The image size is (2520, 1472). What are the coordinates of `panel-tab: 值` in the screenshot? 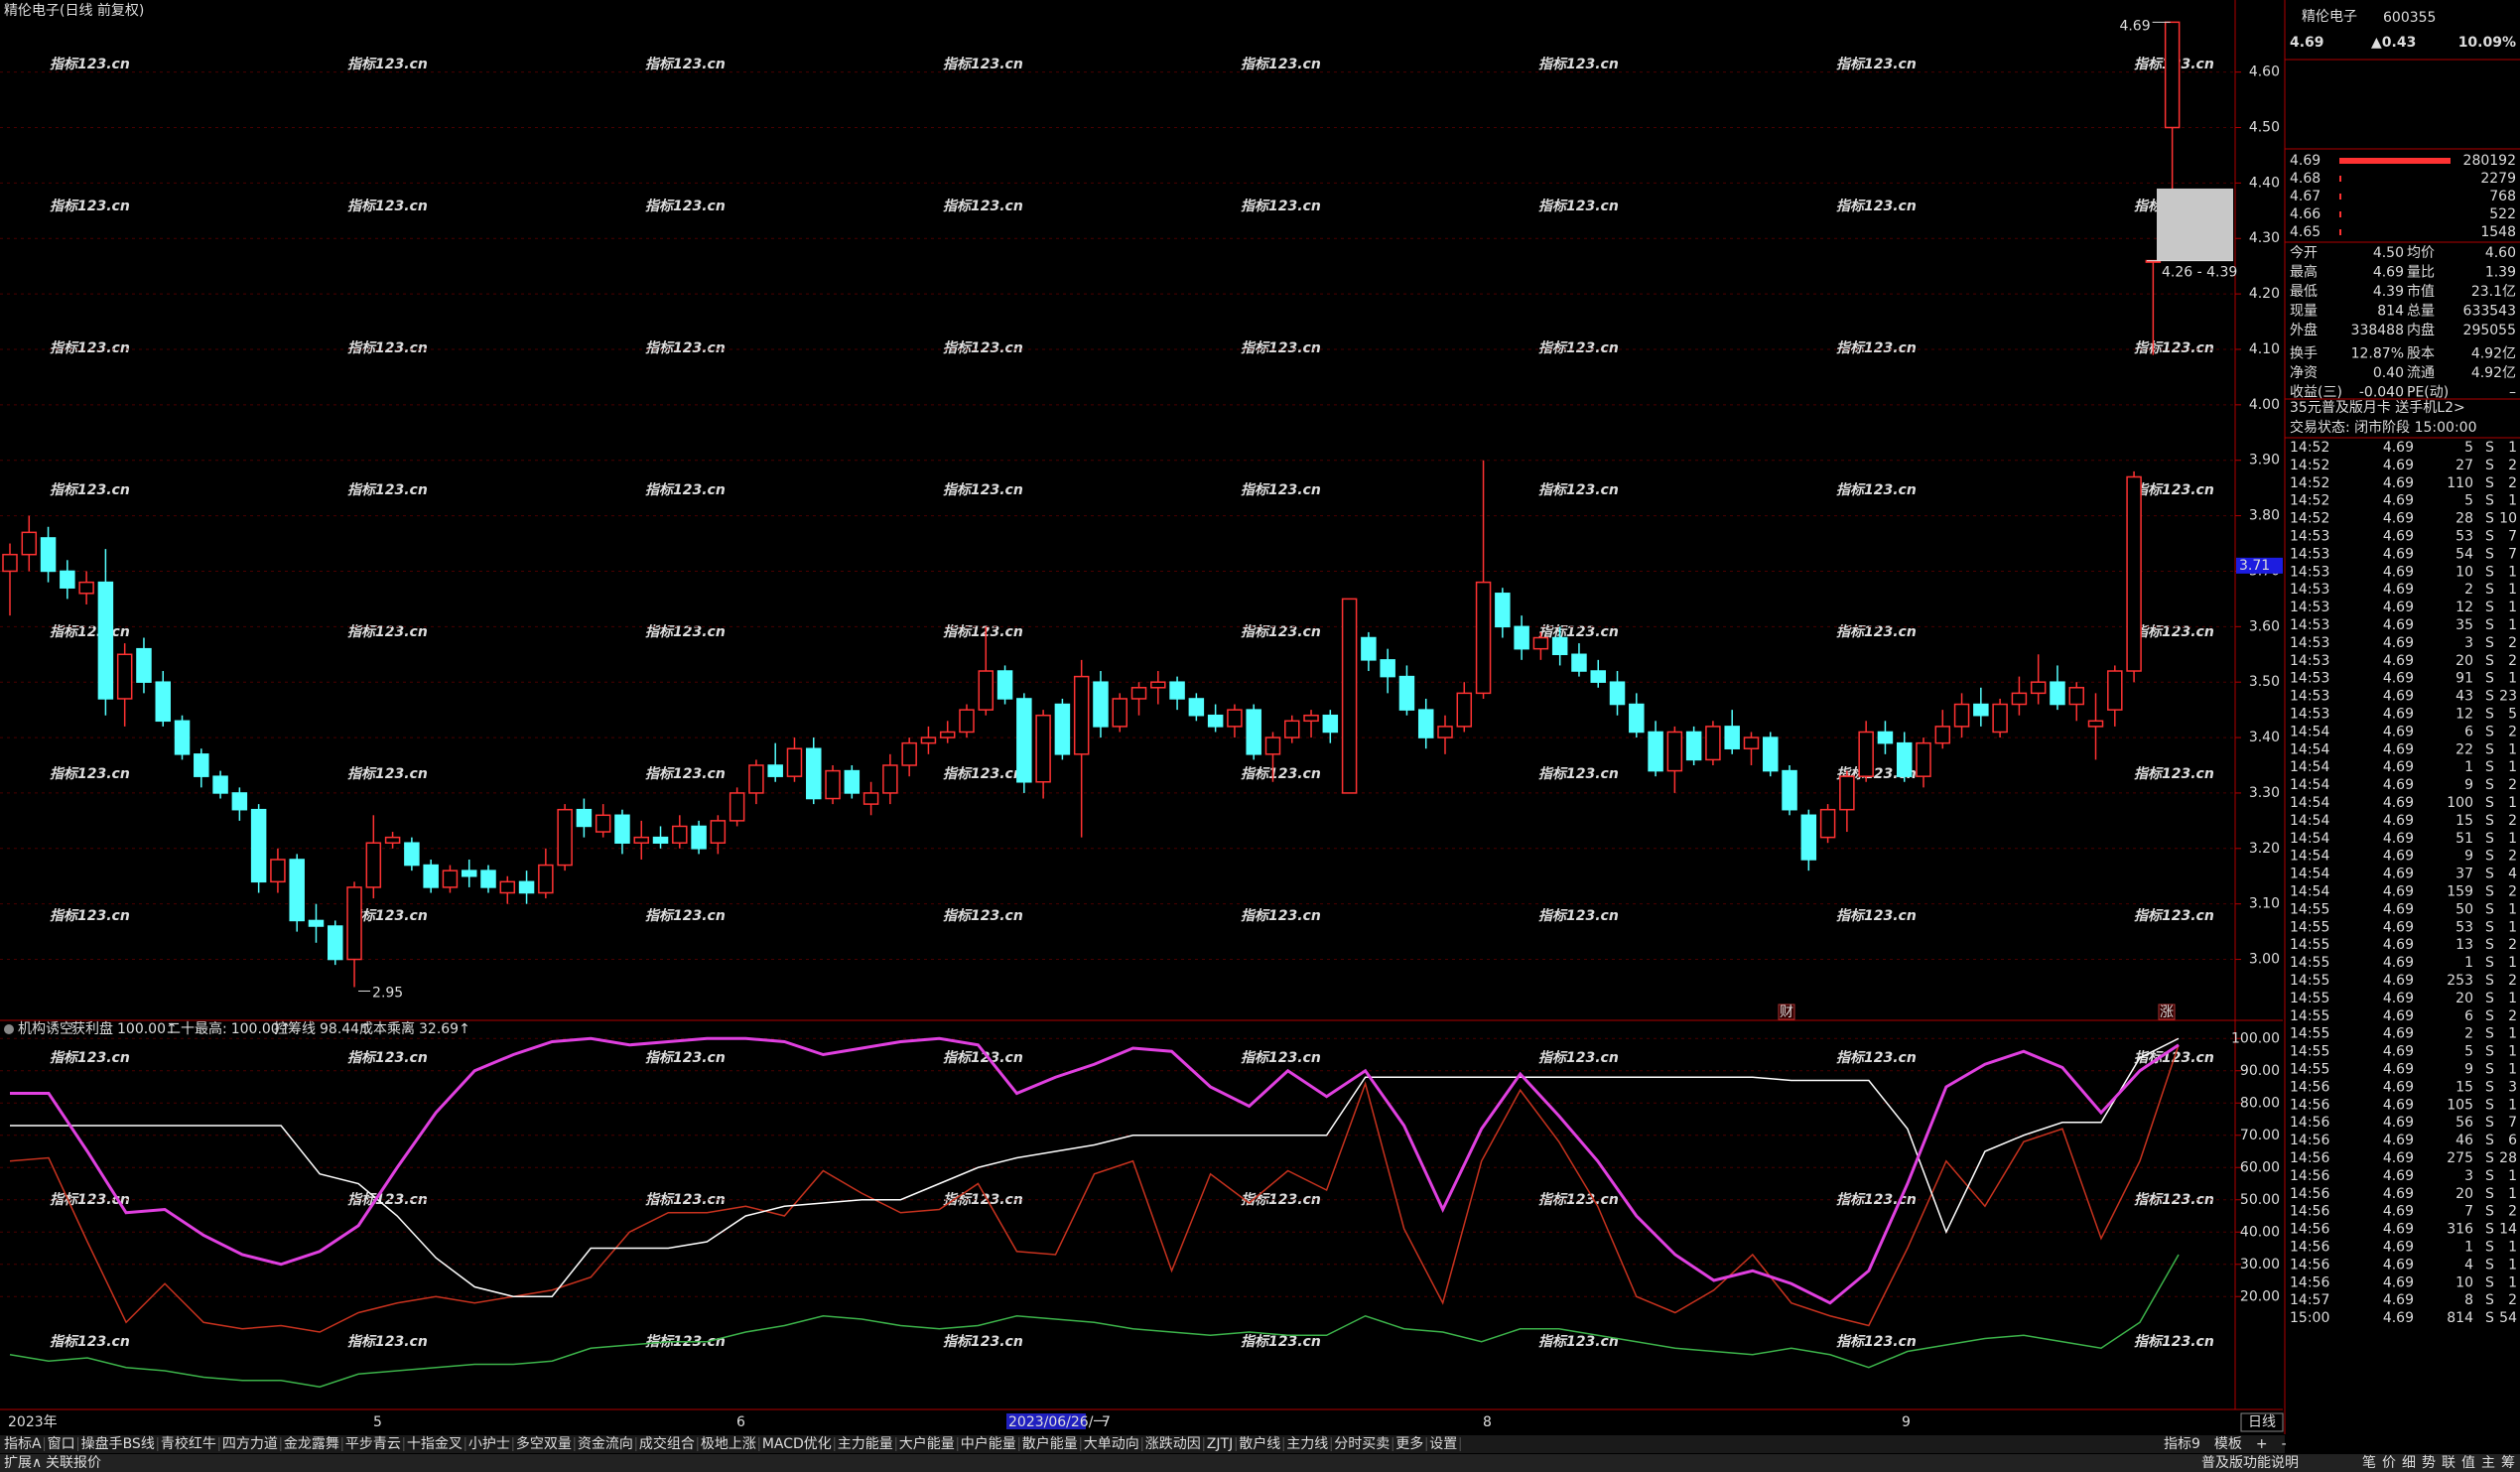 It's located at (2468, 1463).